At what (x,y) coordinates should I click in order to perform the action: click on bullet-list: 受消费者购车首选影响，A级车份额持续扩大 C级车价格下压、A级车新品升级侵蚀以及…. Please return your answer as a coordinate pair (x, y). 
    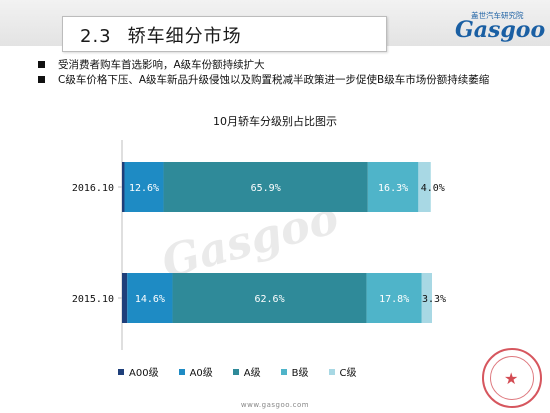
    Looking at the image, I should click on (288, 73).